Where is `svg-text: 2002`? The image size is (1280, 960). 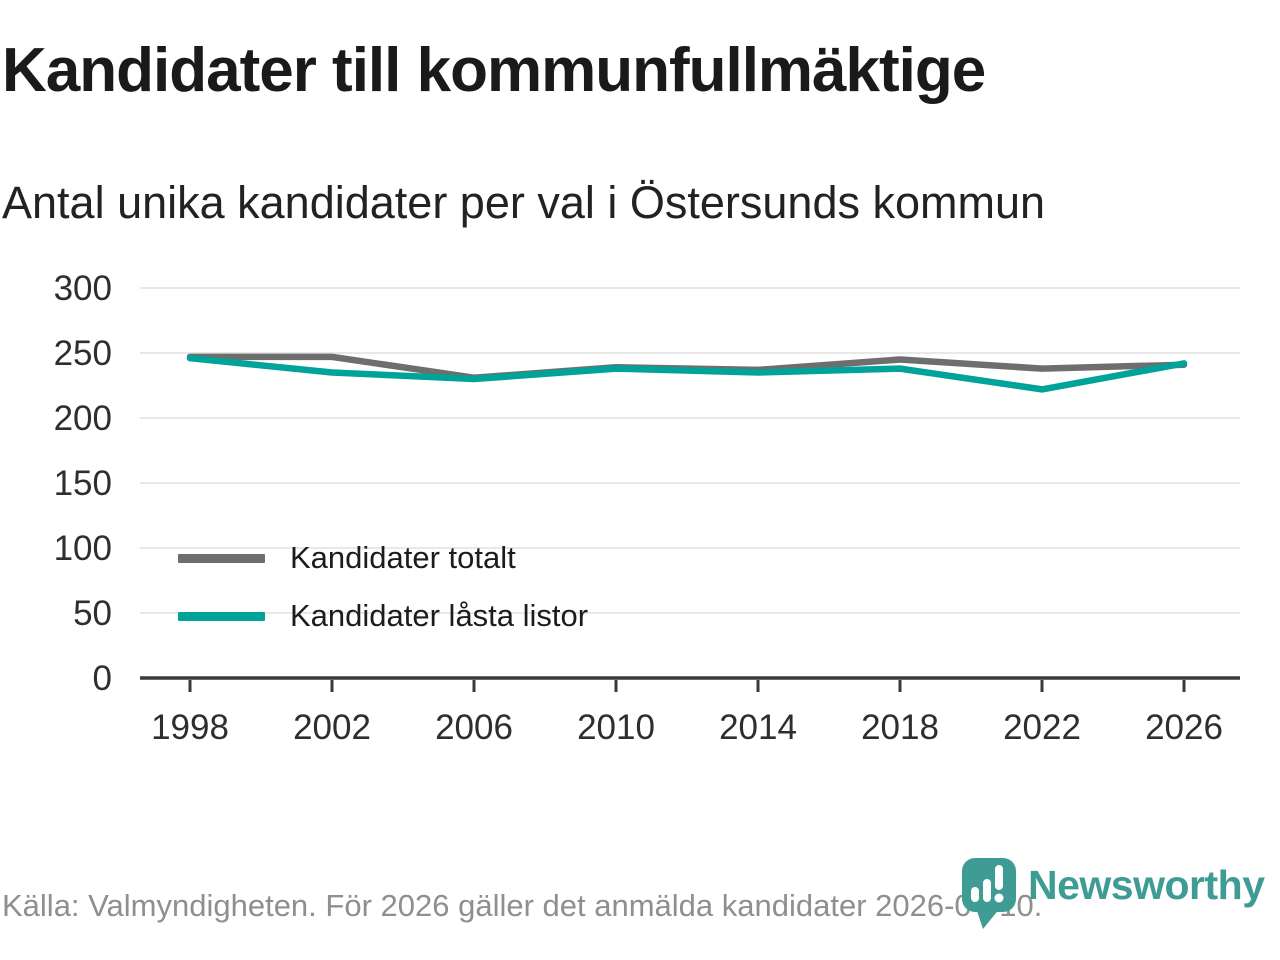 svg-text: 2002 is located at coordinates (332, 727).